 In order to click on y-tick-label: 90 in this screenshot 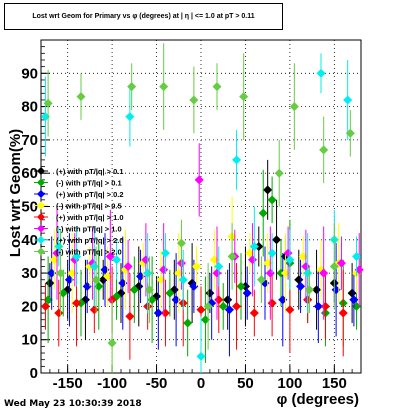, I will do `click(29, 73)`.